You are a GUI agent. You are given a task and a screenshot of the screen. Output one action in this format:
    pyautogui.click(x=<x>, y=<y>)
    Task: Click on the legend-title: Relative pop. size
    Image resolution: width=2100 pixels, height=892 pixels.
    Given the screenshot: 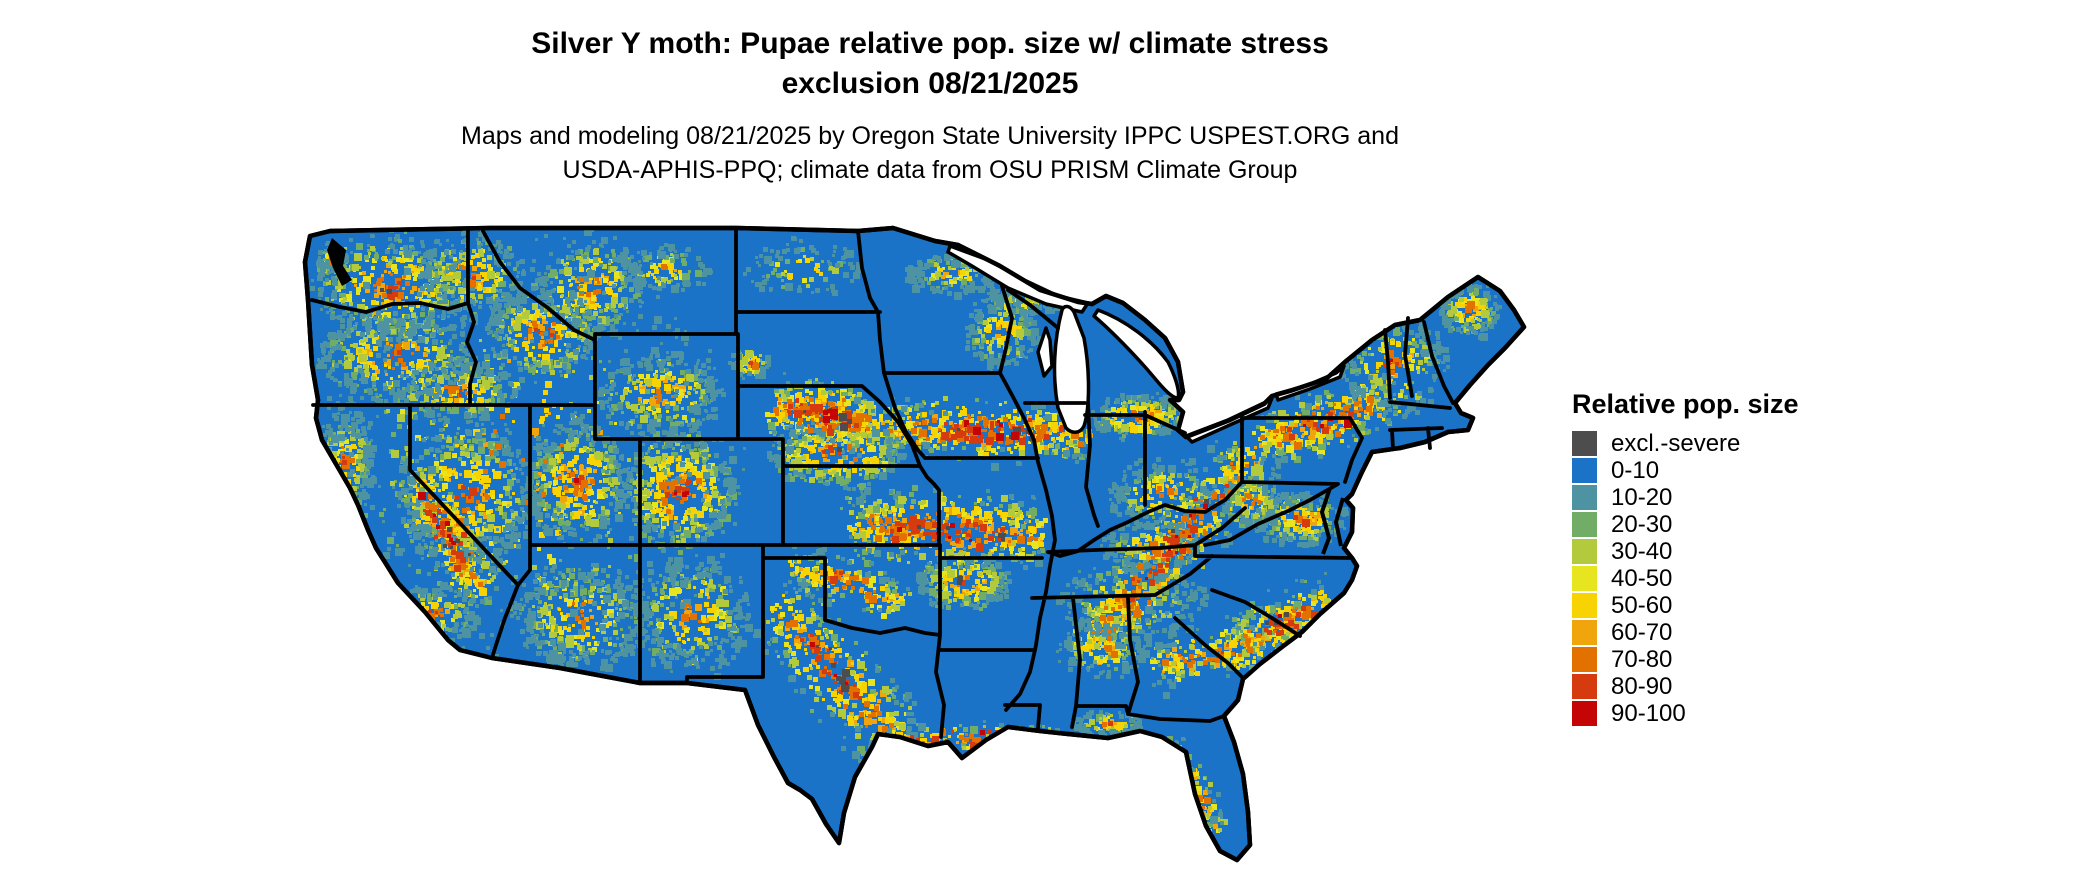 What is the action you would take?
    pyautogui.click(x=1685, y=404)
    